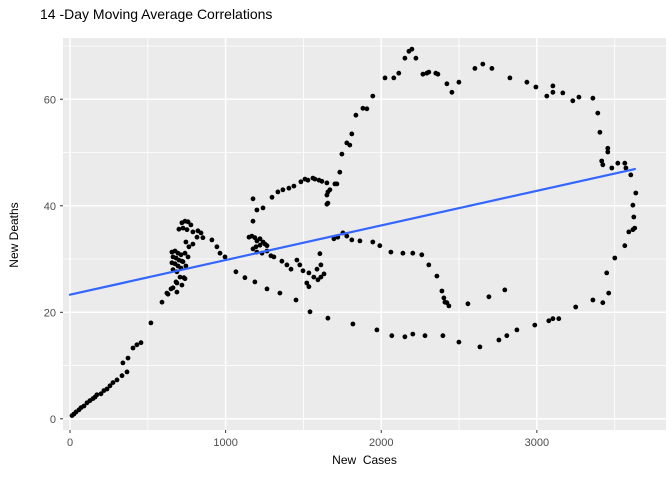  I want to click on x-tick-label: 3000, so click(537, 443).